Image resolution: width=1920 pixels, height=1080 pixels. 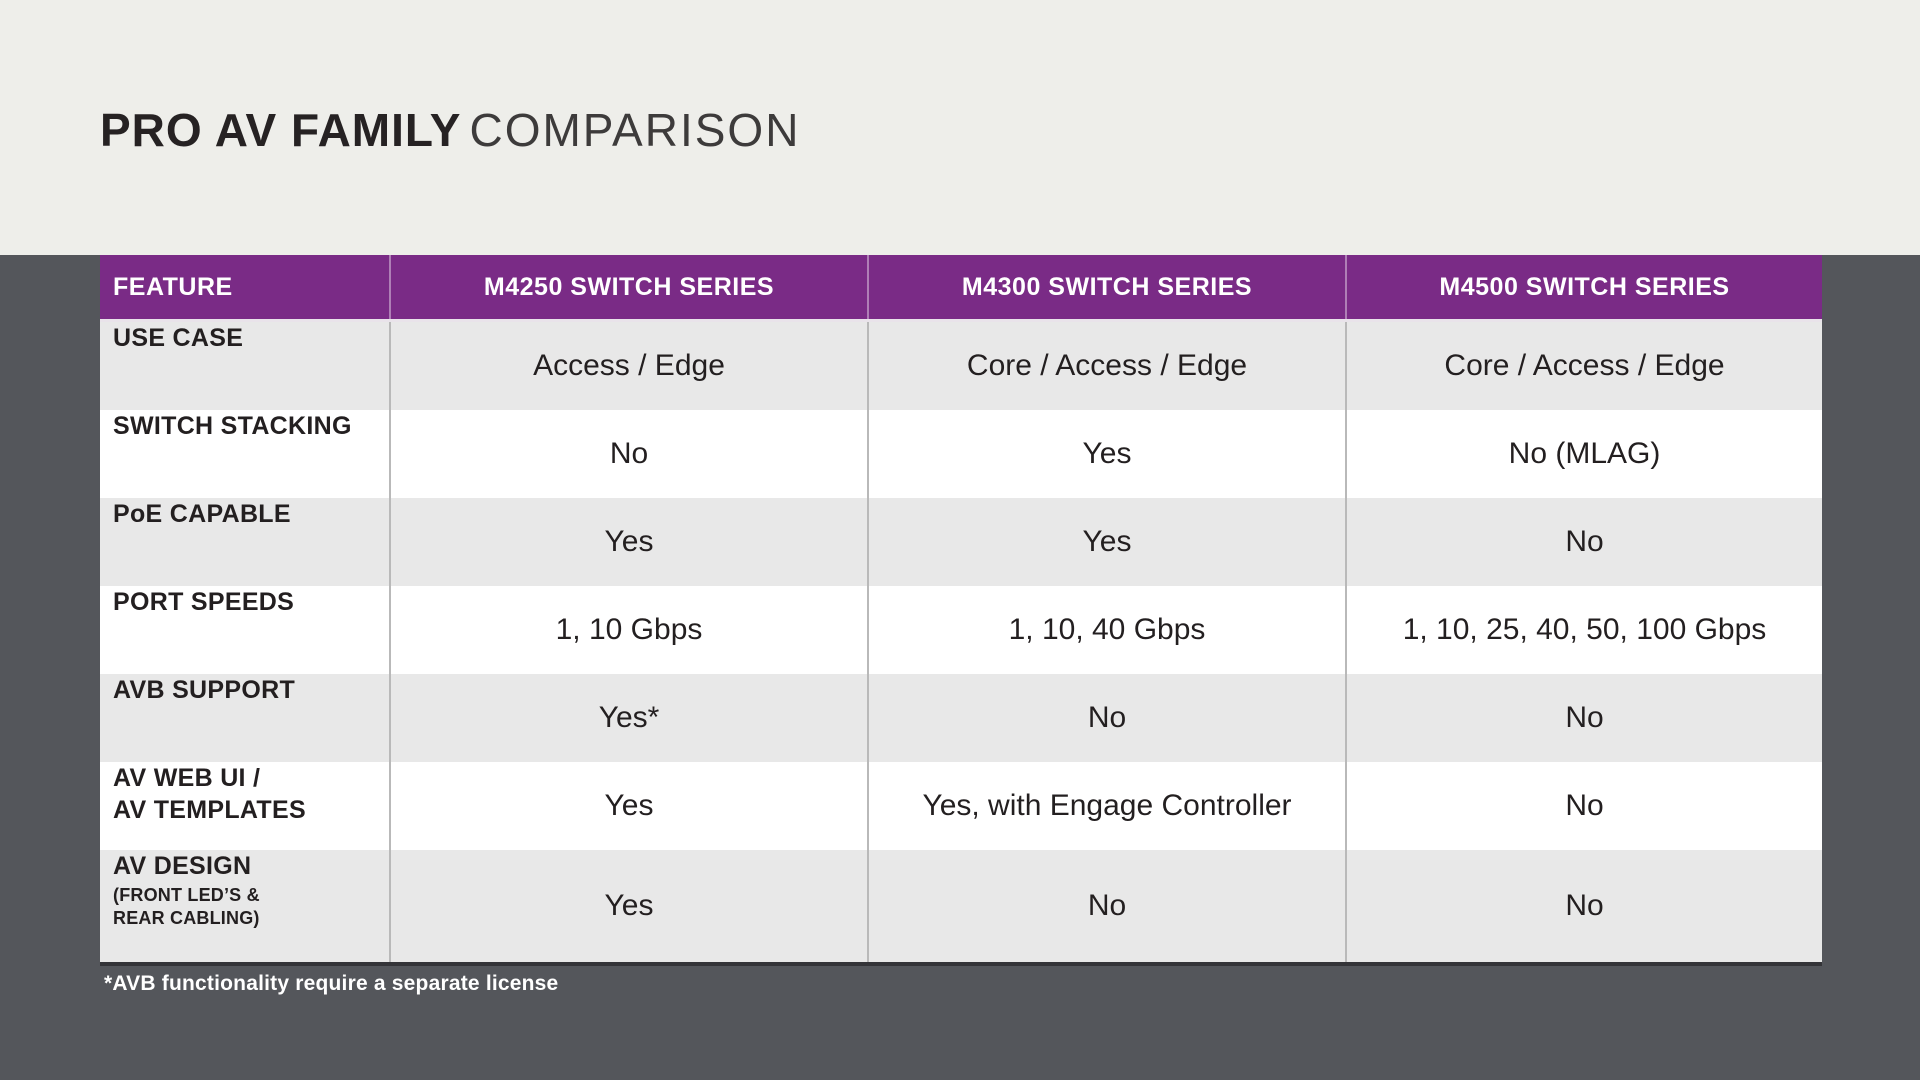 What do you see at coordinates (186, 906) in the screenshot?
I see `feature-sub-label: (FRONT LED’S & REAR CABLING)` at bounding box center [186, 906].